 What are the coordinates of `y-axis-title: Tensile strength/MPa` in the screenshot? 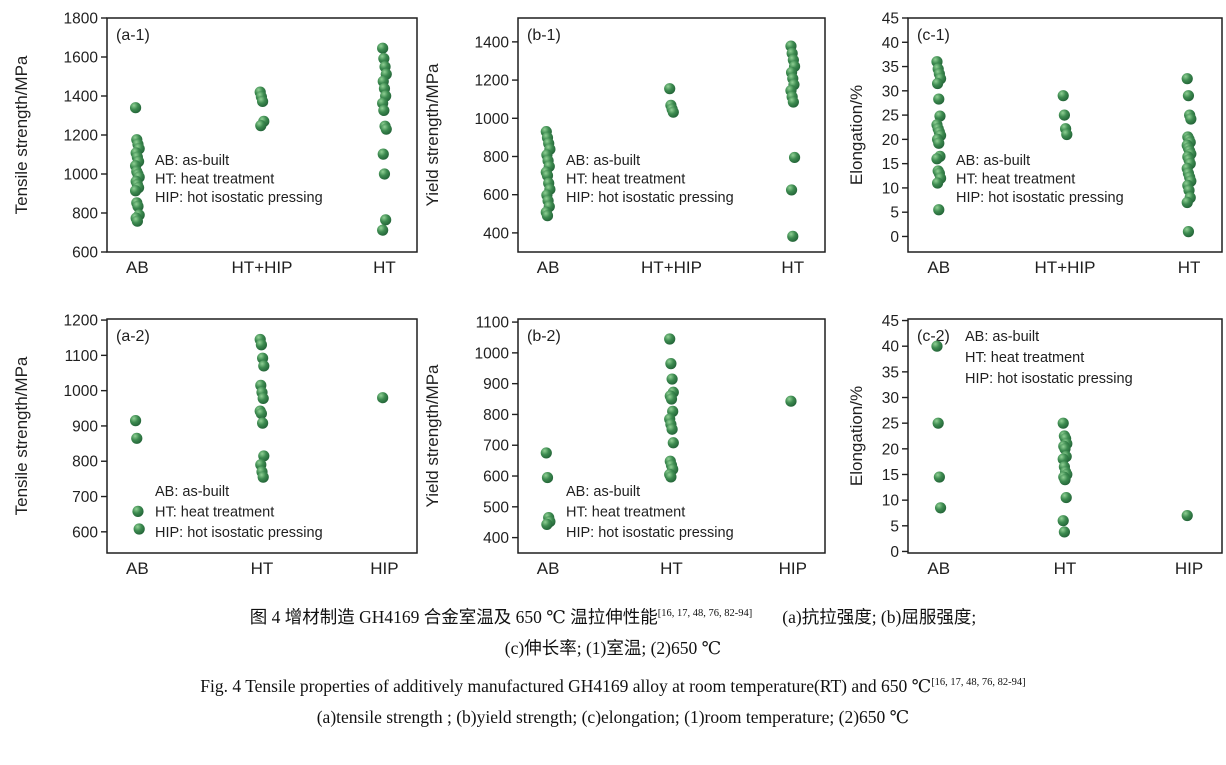 It's located at (21, 435).